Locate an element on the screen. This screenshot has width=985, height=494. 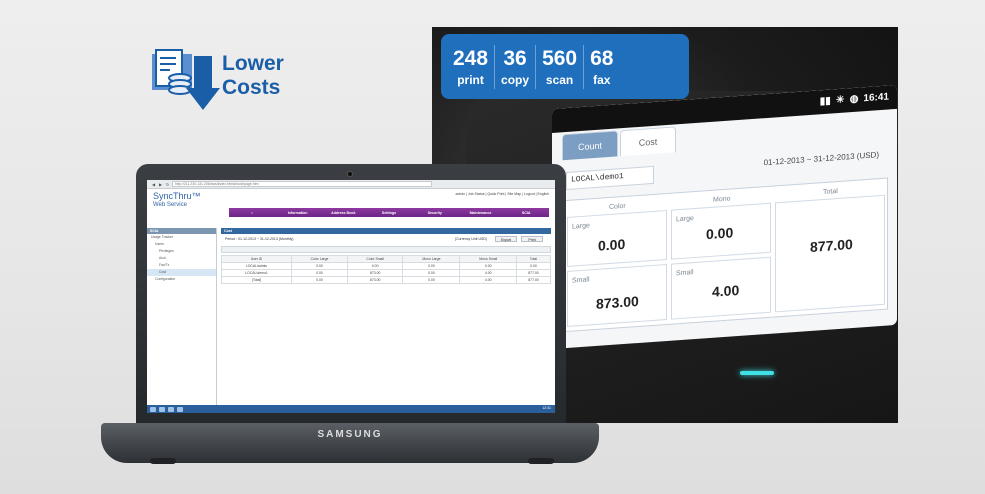
sidebar-item-acct: Acct. is located at coordinates (163, 258).